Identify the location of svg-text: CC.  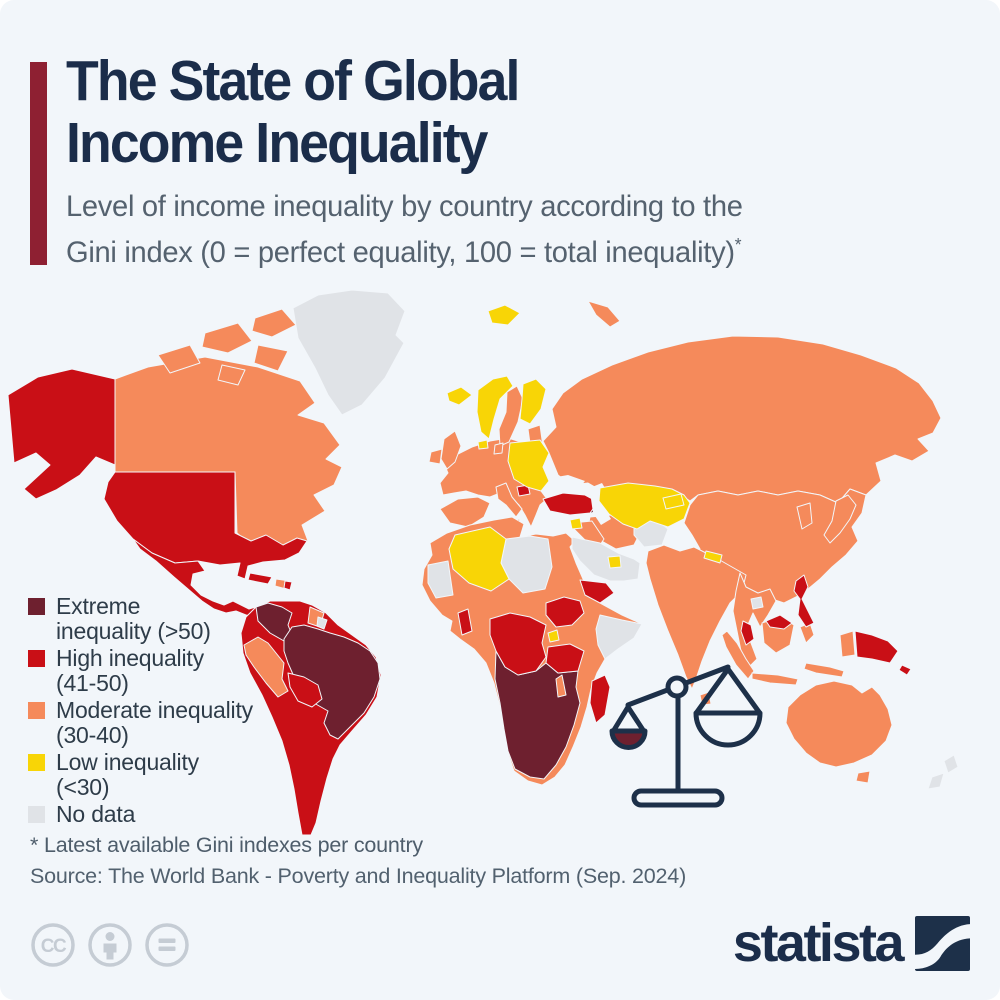
(54, 946).